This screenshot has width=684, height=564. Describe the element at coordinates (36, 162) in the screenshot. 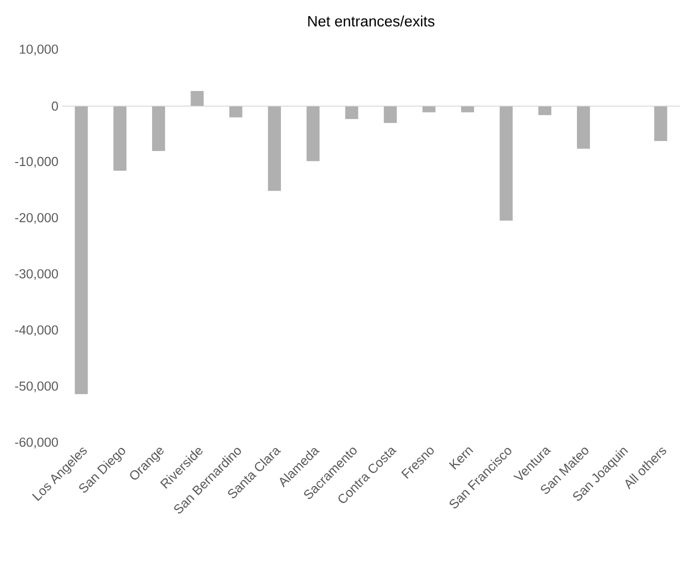

I see `y-tick-label: -10,000` at that location.